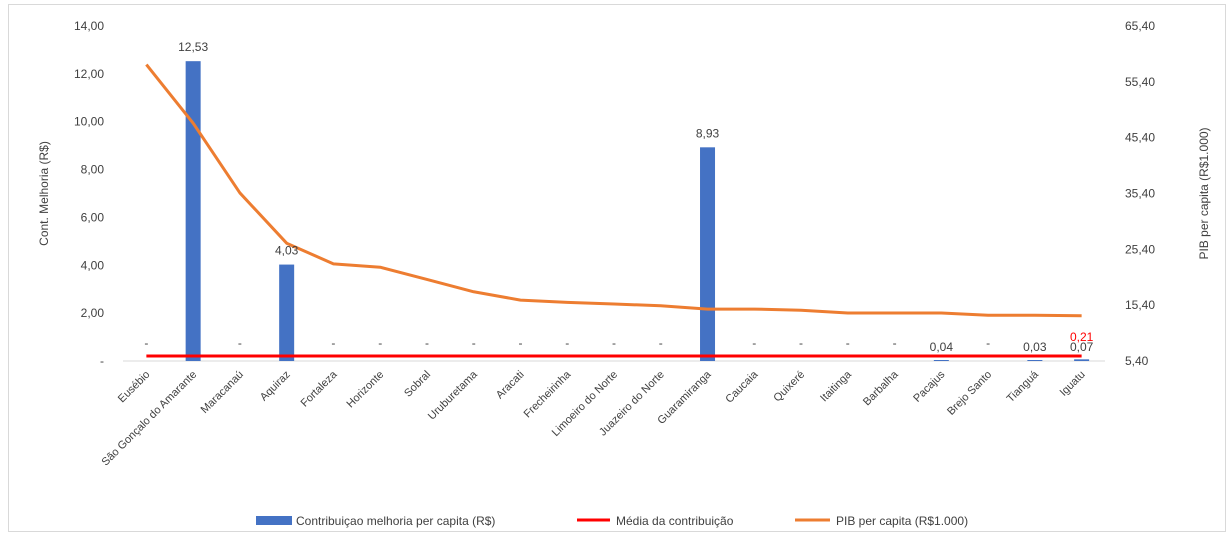 The width and height of the screenshot is (1232, 538). Describe the element at coordinates (969, 393) in the screenshot. I see `category-label: Brejo Santo` at that location.